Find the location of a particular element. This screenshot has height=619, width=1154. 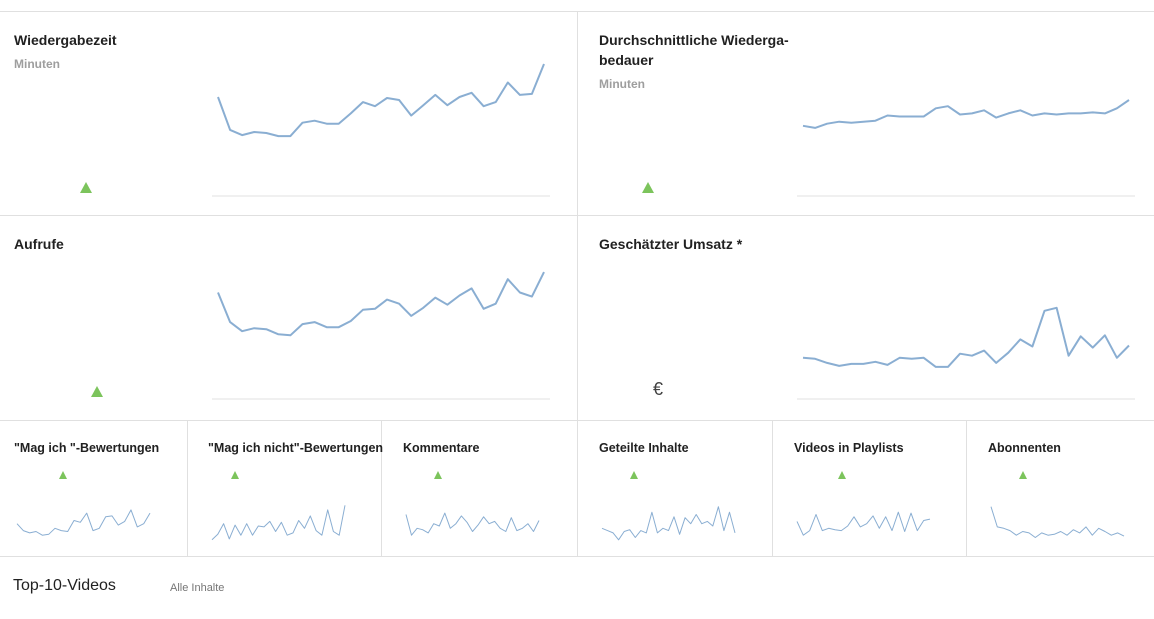

col-divider-big is located at coordinates (577, 216).